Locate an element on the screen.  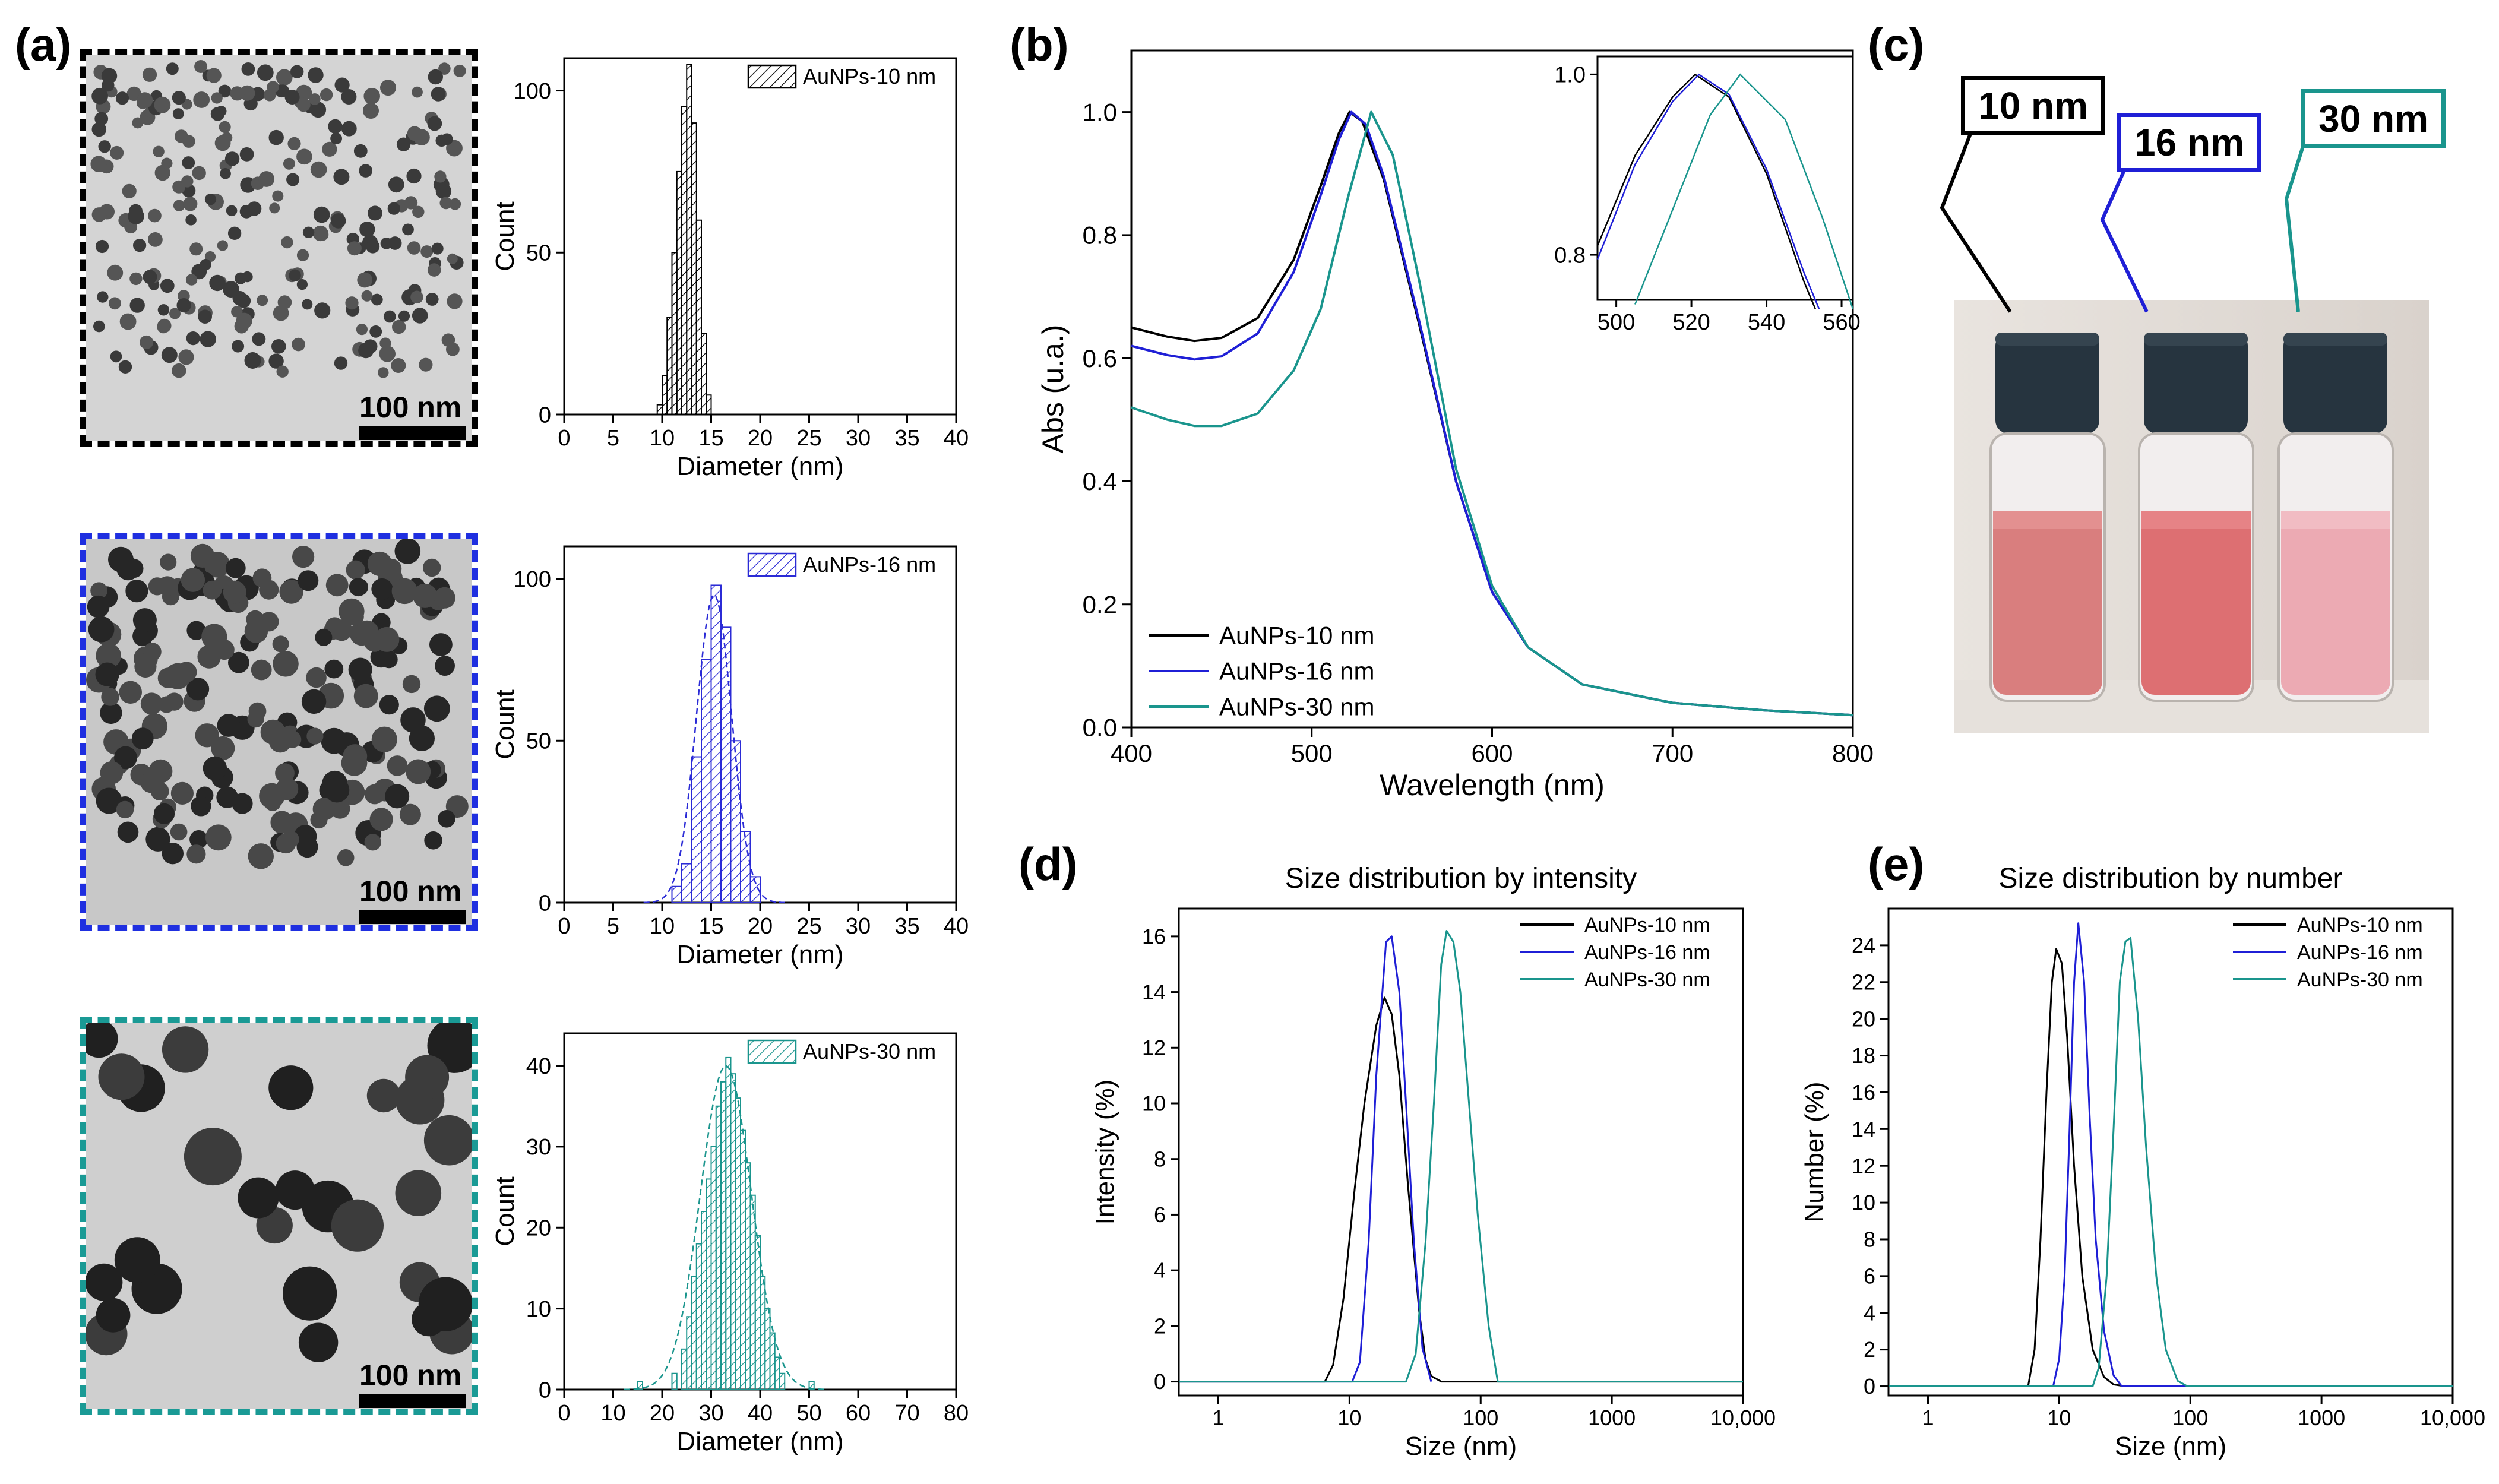
x-axis-label: Diameter (nm) is located at coordinates (759, 954).